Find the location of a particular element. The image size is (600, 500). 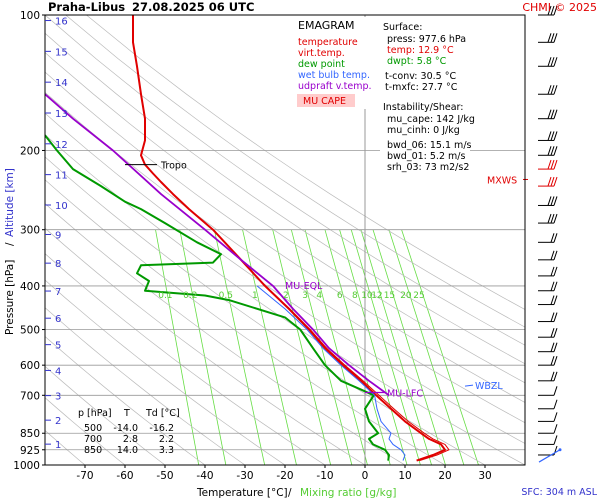

x-tick-label: 10 is located at coordinates (404, 476).